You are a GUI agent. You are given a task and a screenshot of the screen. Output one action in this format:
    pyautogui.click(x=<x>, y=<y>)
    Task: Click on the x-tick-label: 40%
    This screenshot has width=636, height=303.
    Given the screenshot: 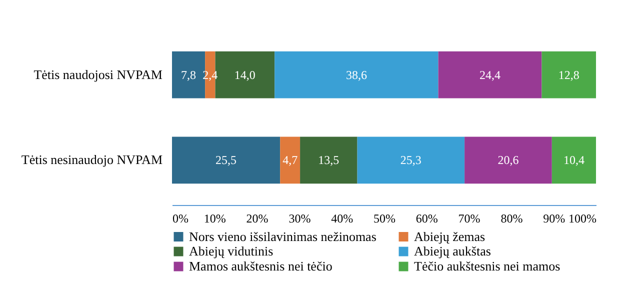 What is the action you would take?
    pyautogui.click(x=342, y=219)
    